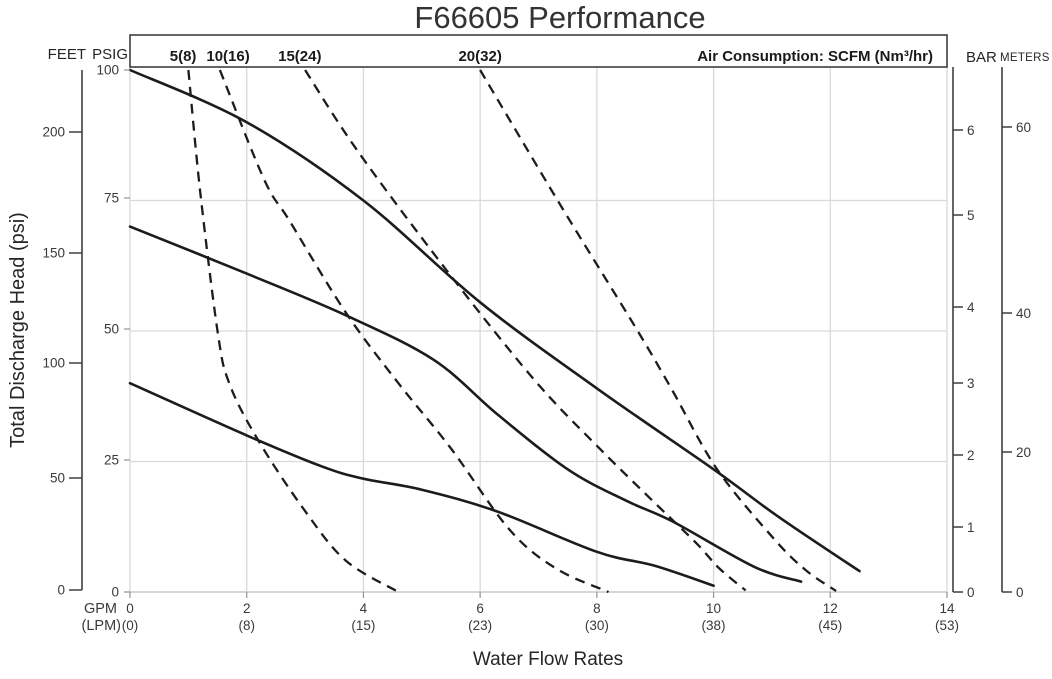 The width and height of the screenshot is (1052, 679). What do you see at coordinates (713, 608) in the screenshot?
I see `gpm-tick-label: 10` at bounding box center [713, 608].